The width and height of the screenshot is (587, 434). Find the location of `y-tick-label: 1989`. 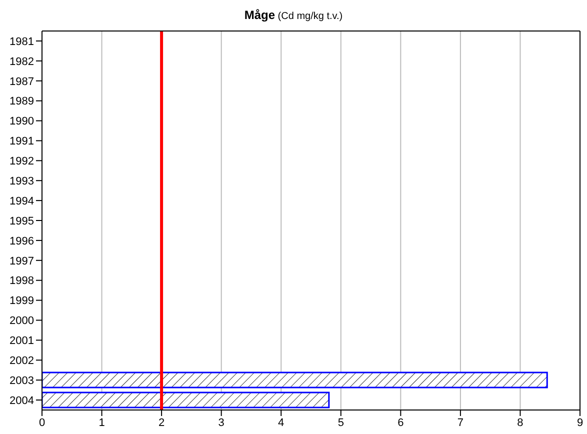

y-tick-label: 1989 is located at coordinates (22, 102).